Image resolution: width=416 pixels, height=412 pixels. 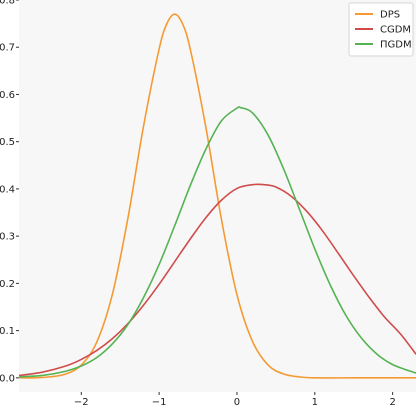 What do you see at coordinates (7, 142) in the screenshot?
I see `y-tick-label: 0.5` at bounding box center [7, 142].